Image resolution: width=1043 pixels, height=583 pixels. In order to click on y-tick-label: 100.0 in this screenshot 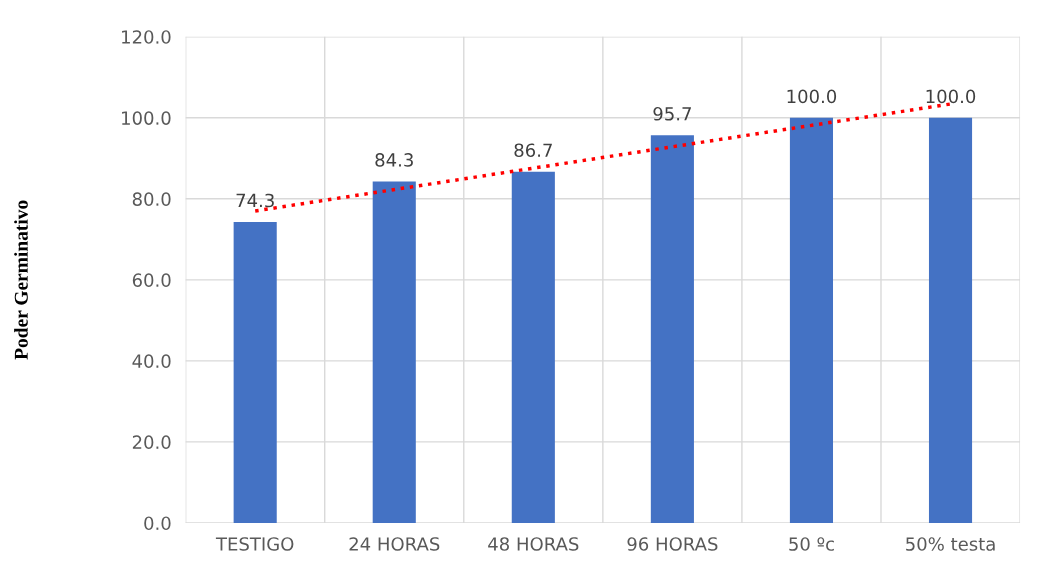, I will do `click(146, 118)`.